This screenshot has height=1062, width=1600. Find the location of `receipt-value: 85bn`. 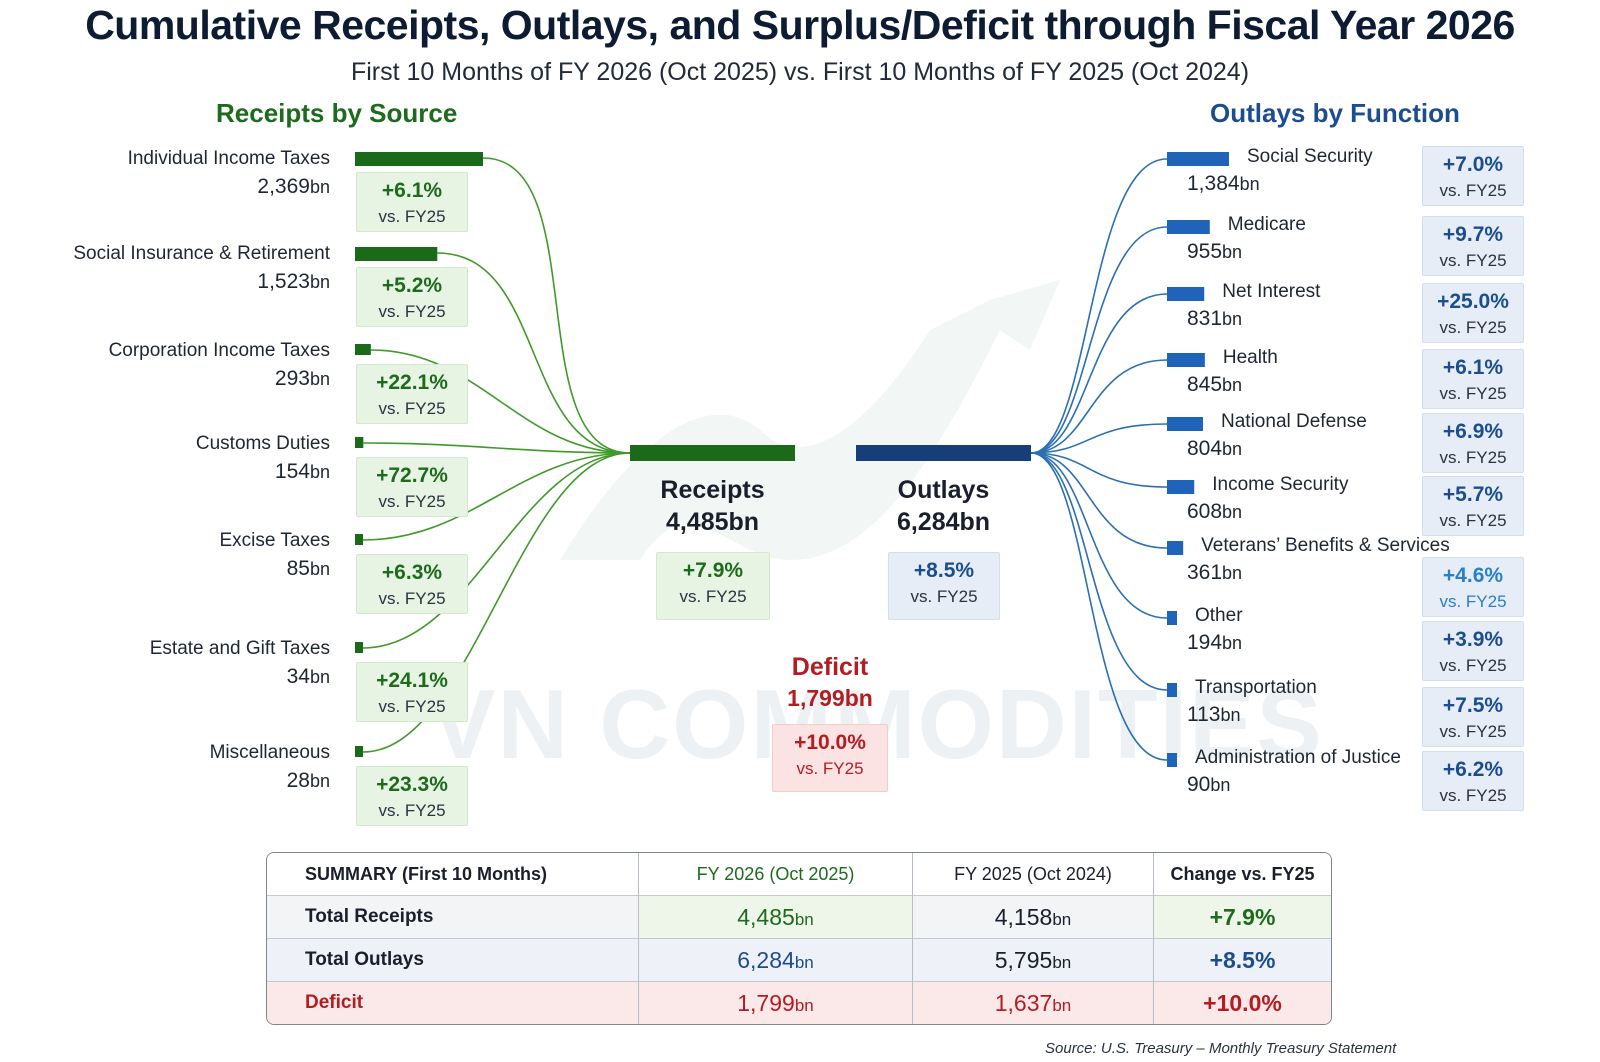

receipt-value: 85bn is located at coordinates (308, 568).